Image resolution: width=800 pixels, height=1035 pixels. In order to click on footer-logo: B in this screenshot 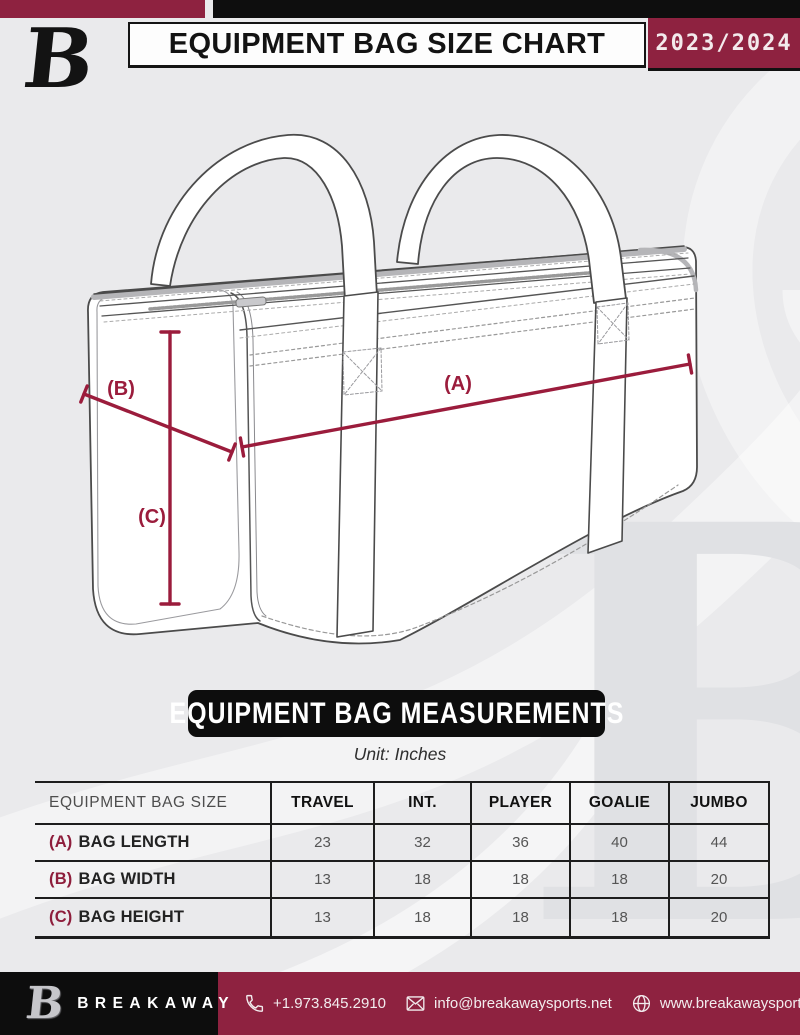, I will do `click(44, 1003)`.